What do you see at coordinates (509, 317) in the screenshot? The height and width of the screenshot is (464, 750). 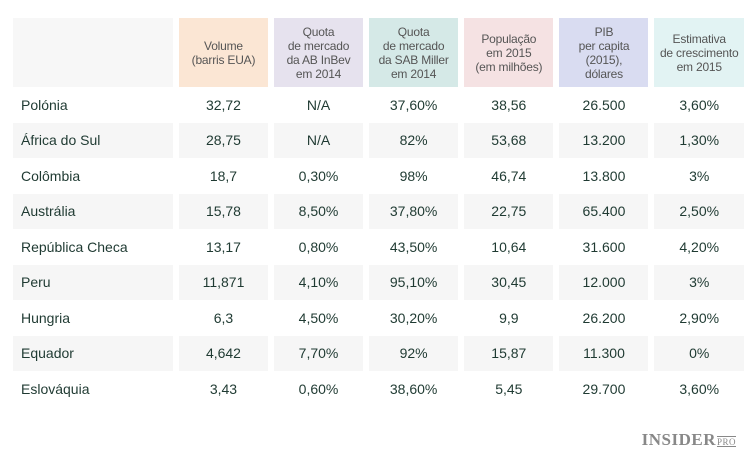 I see `value-cell: 9,9` at bounding box center [509, 317].